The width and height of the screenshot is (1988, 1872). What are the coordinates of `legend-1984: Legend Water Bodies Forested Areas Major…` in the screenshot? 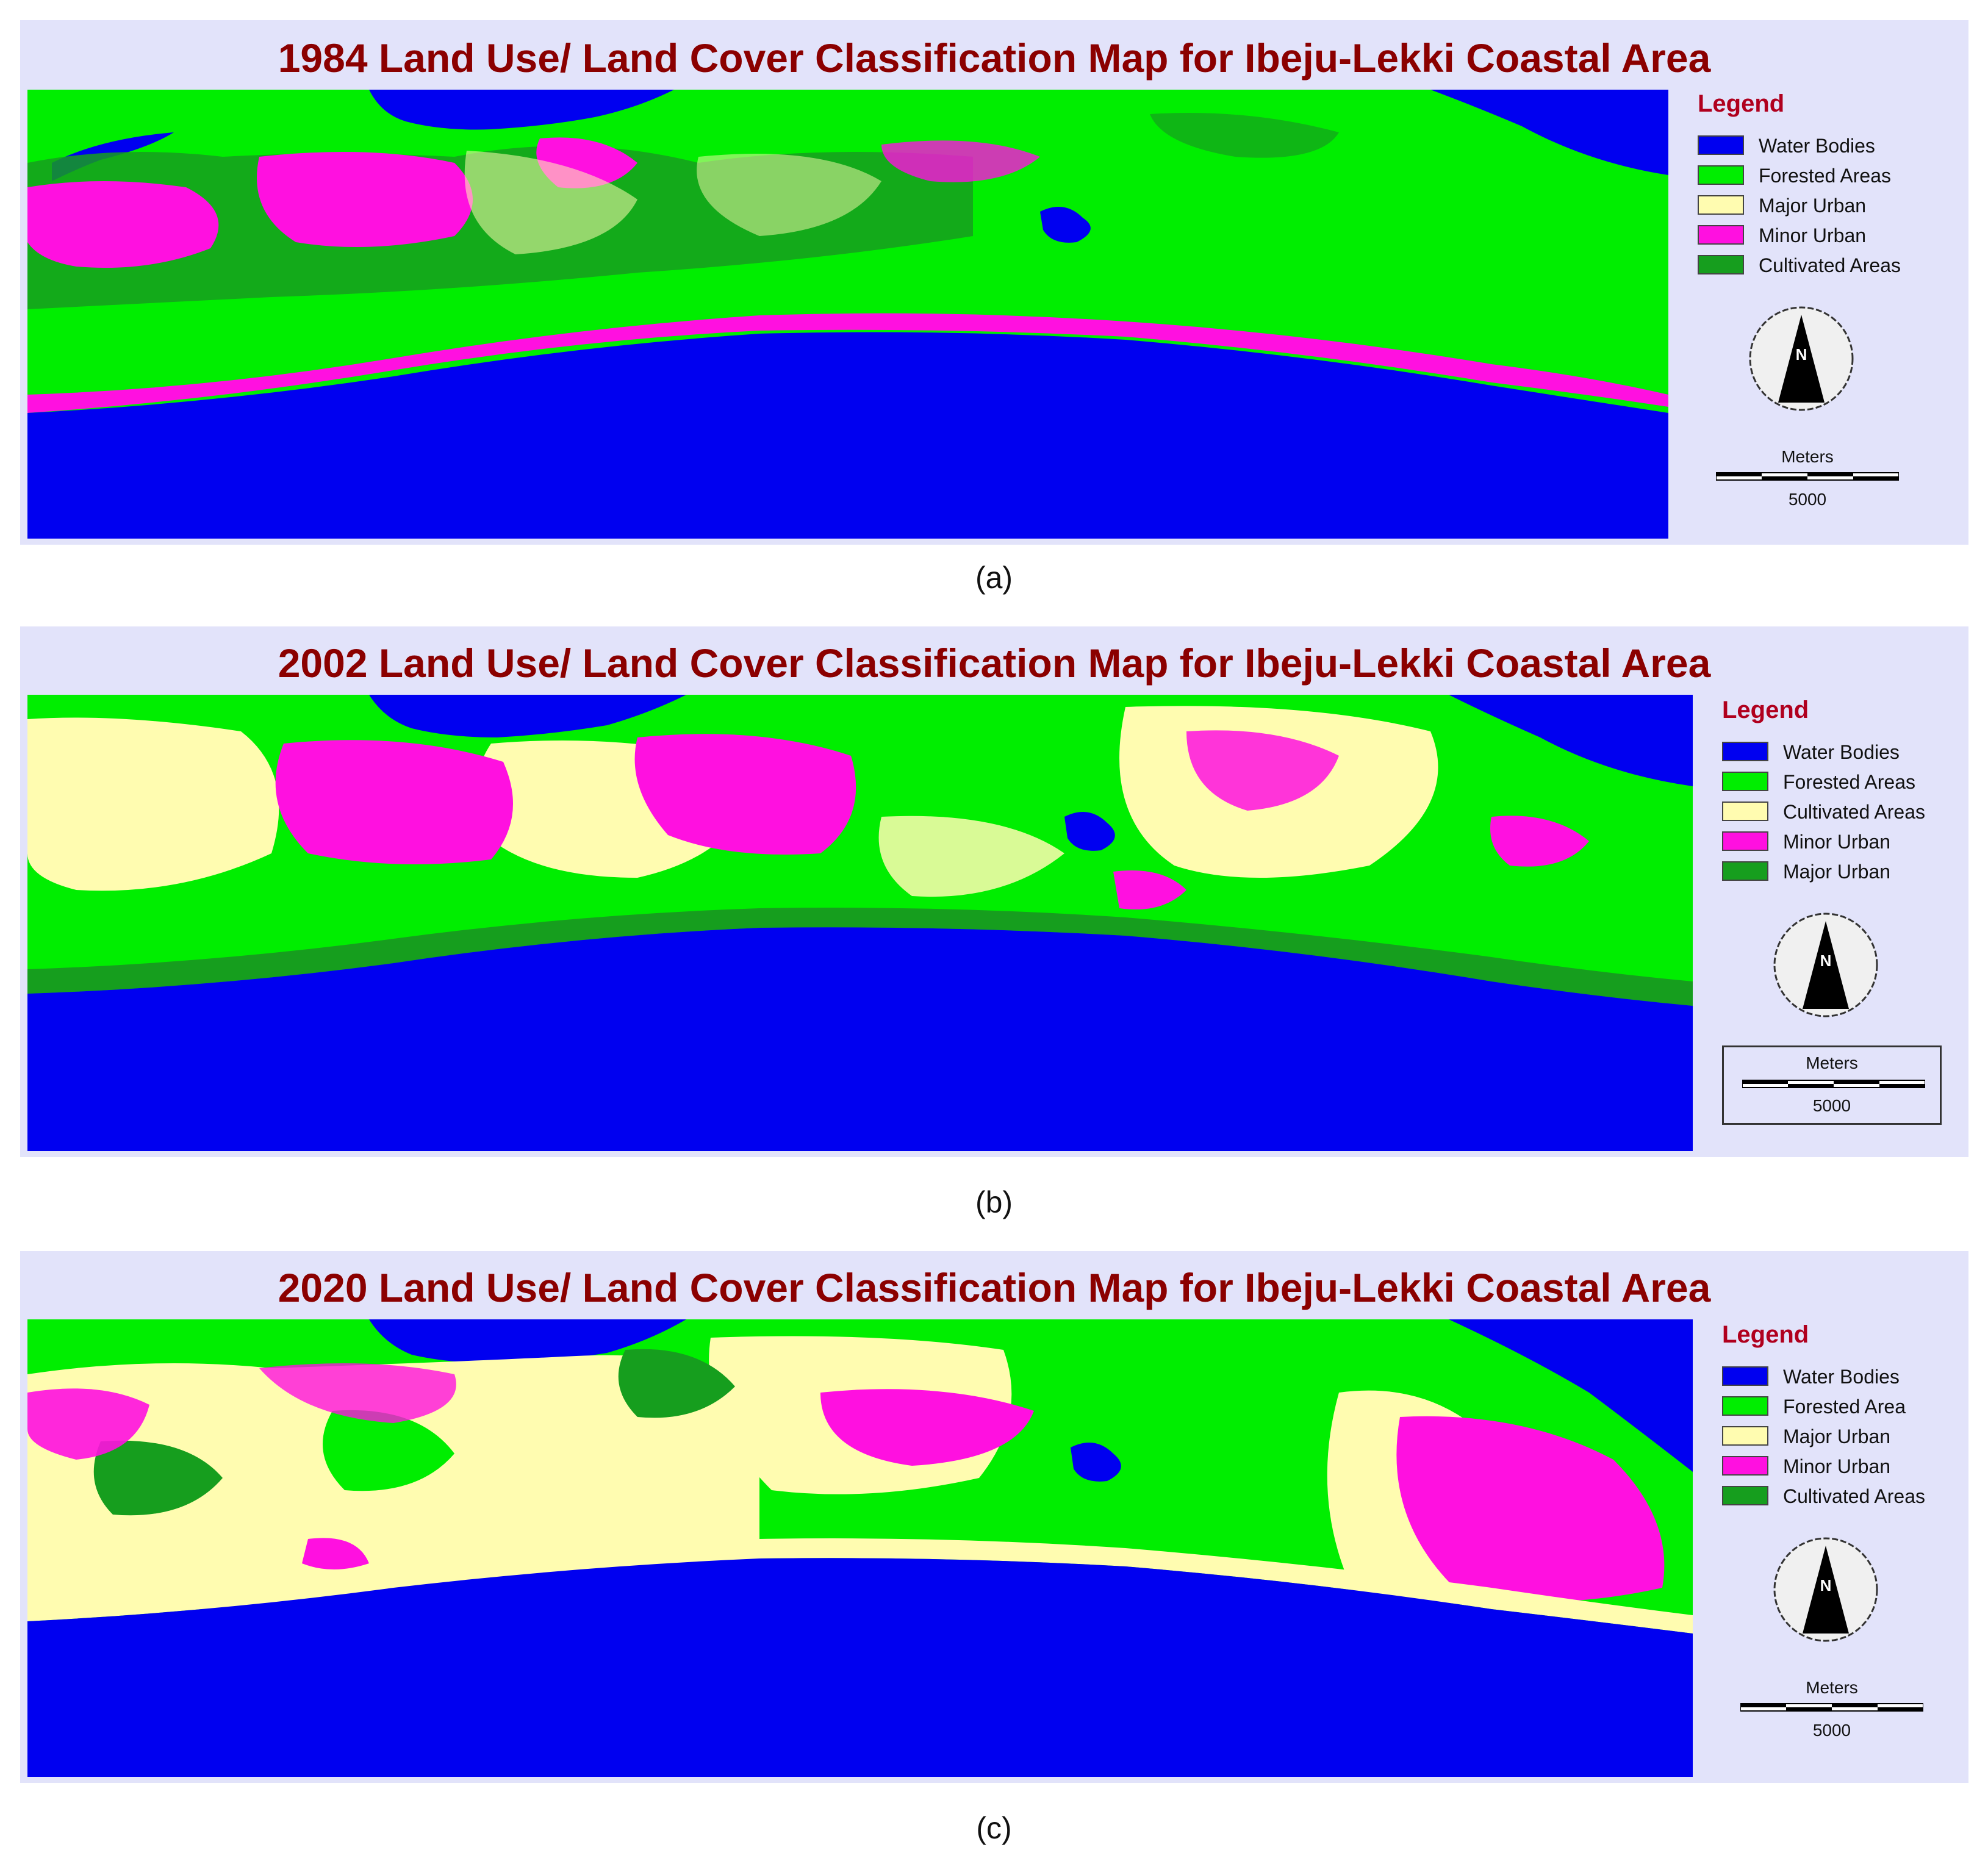 It's located at (1832, 300).